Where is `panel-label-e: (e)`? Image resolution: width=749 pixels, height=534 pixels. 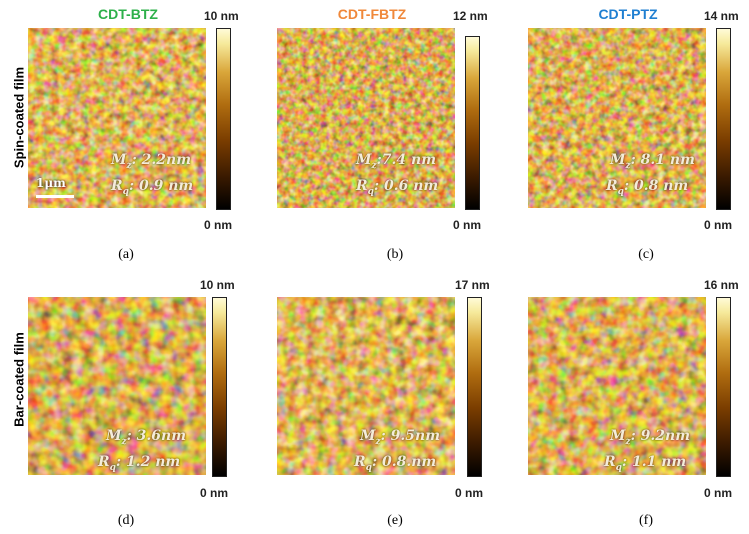
panel-label-e: (e) is located at coordinates (395, 520).